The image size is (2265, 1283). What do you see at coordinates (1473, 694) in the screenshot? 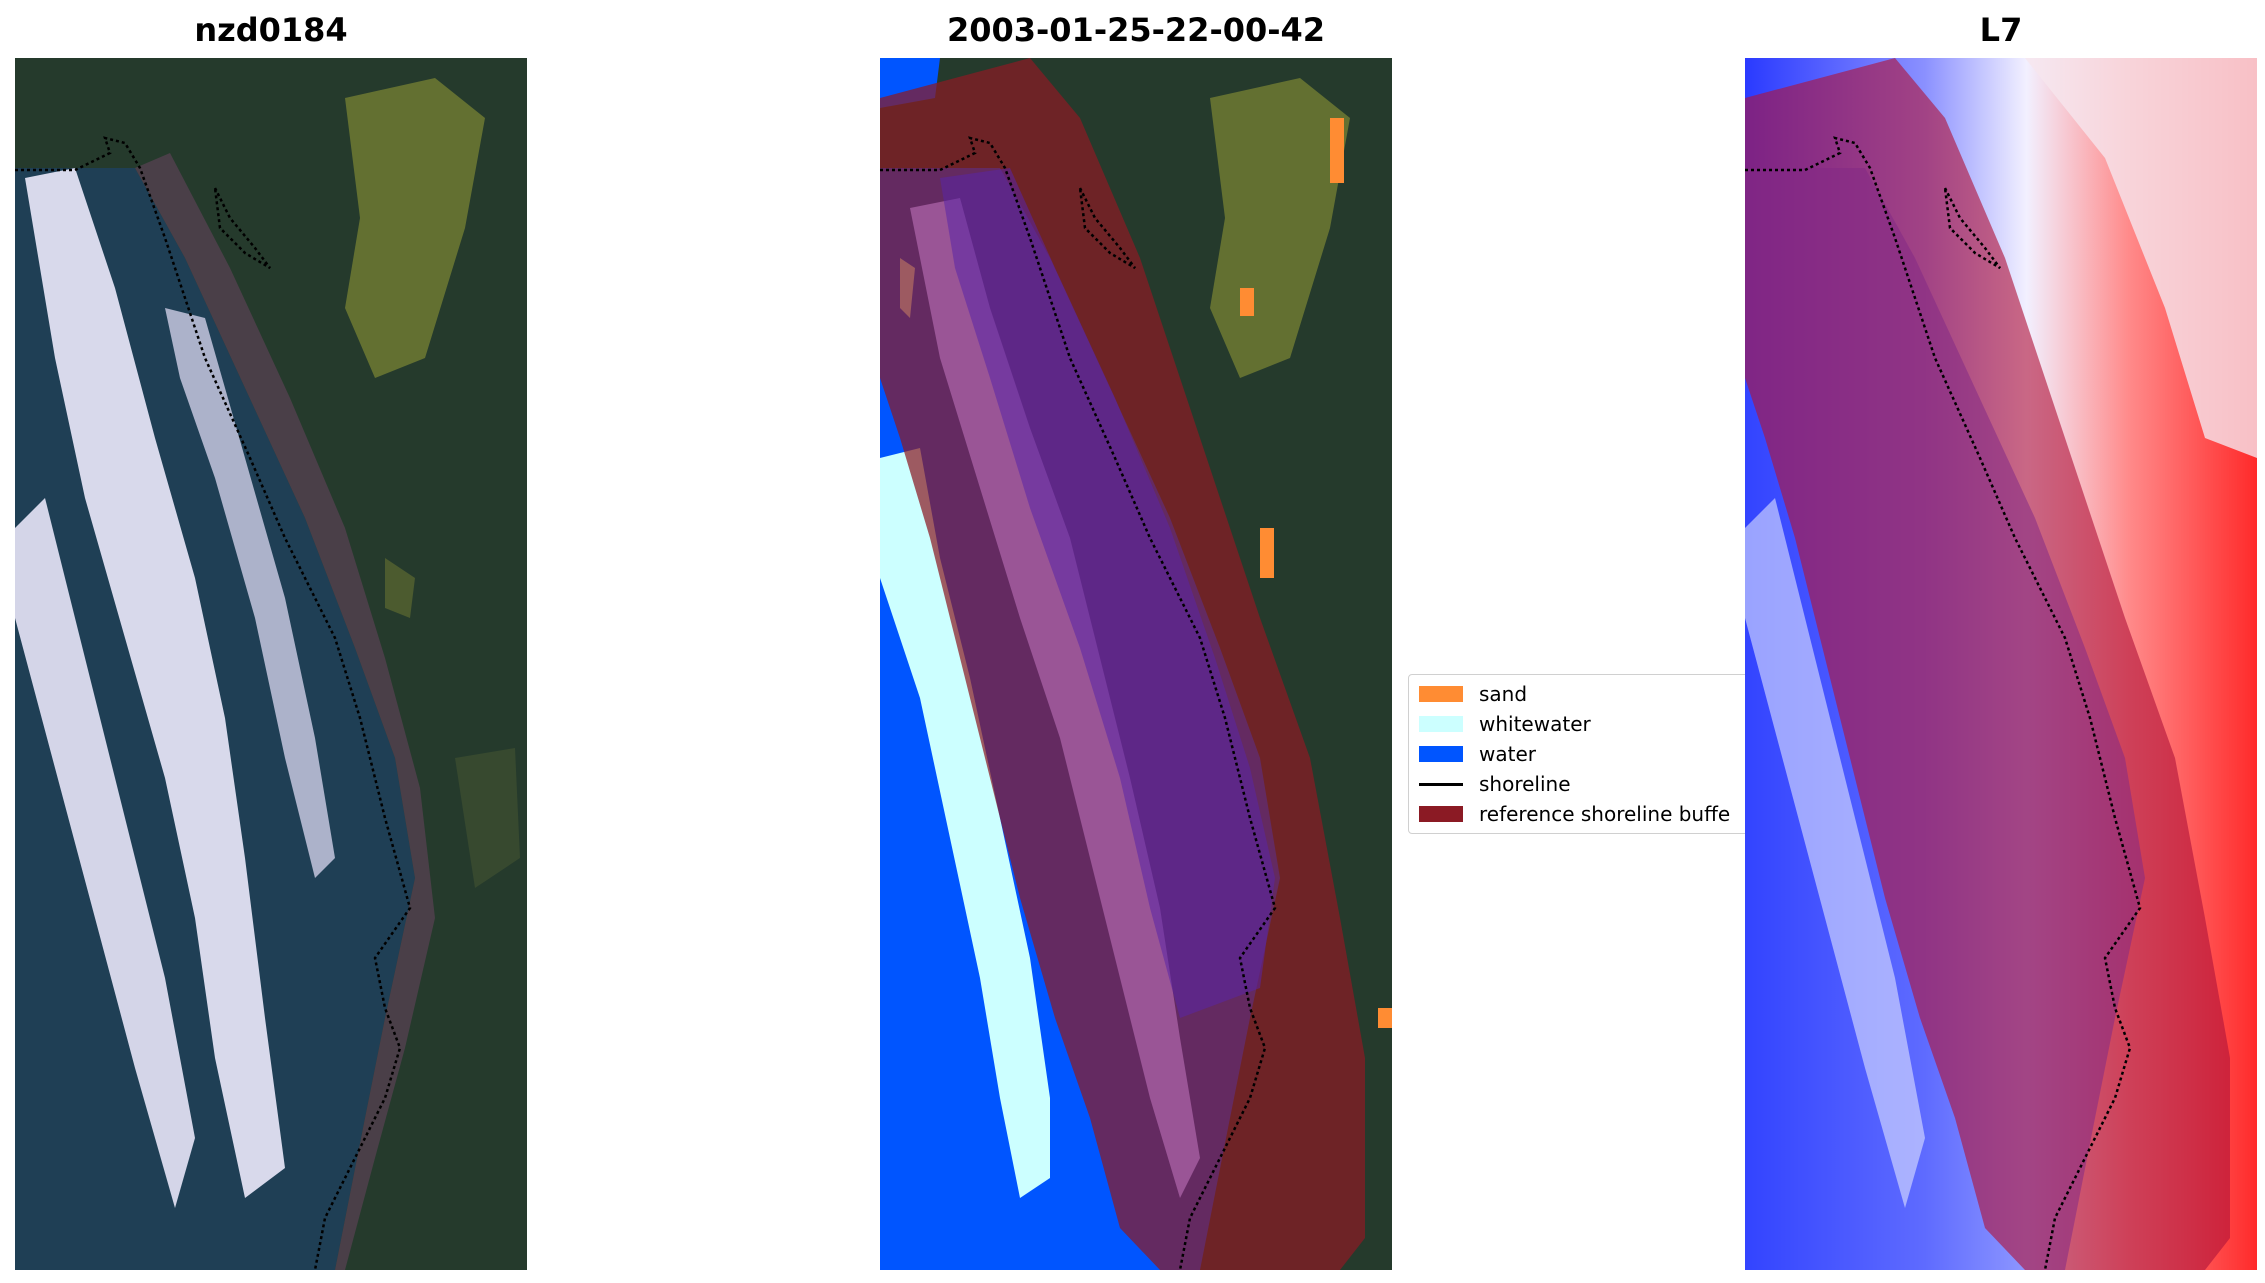
I see `legend-item-sand: sand` at bounding box center [1473, 694].